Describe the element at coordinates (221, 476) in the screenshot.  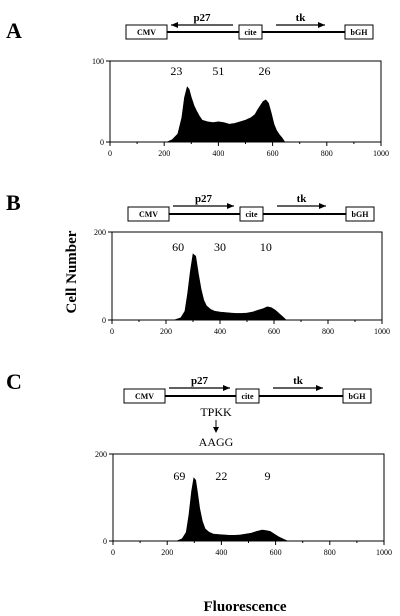
I see `percent-label: 22` at that location.